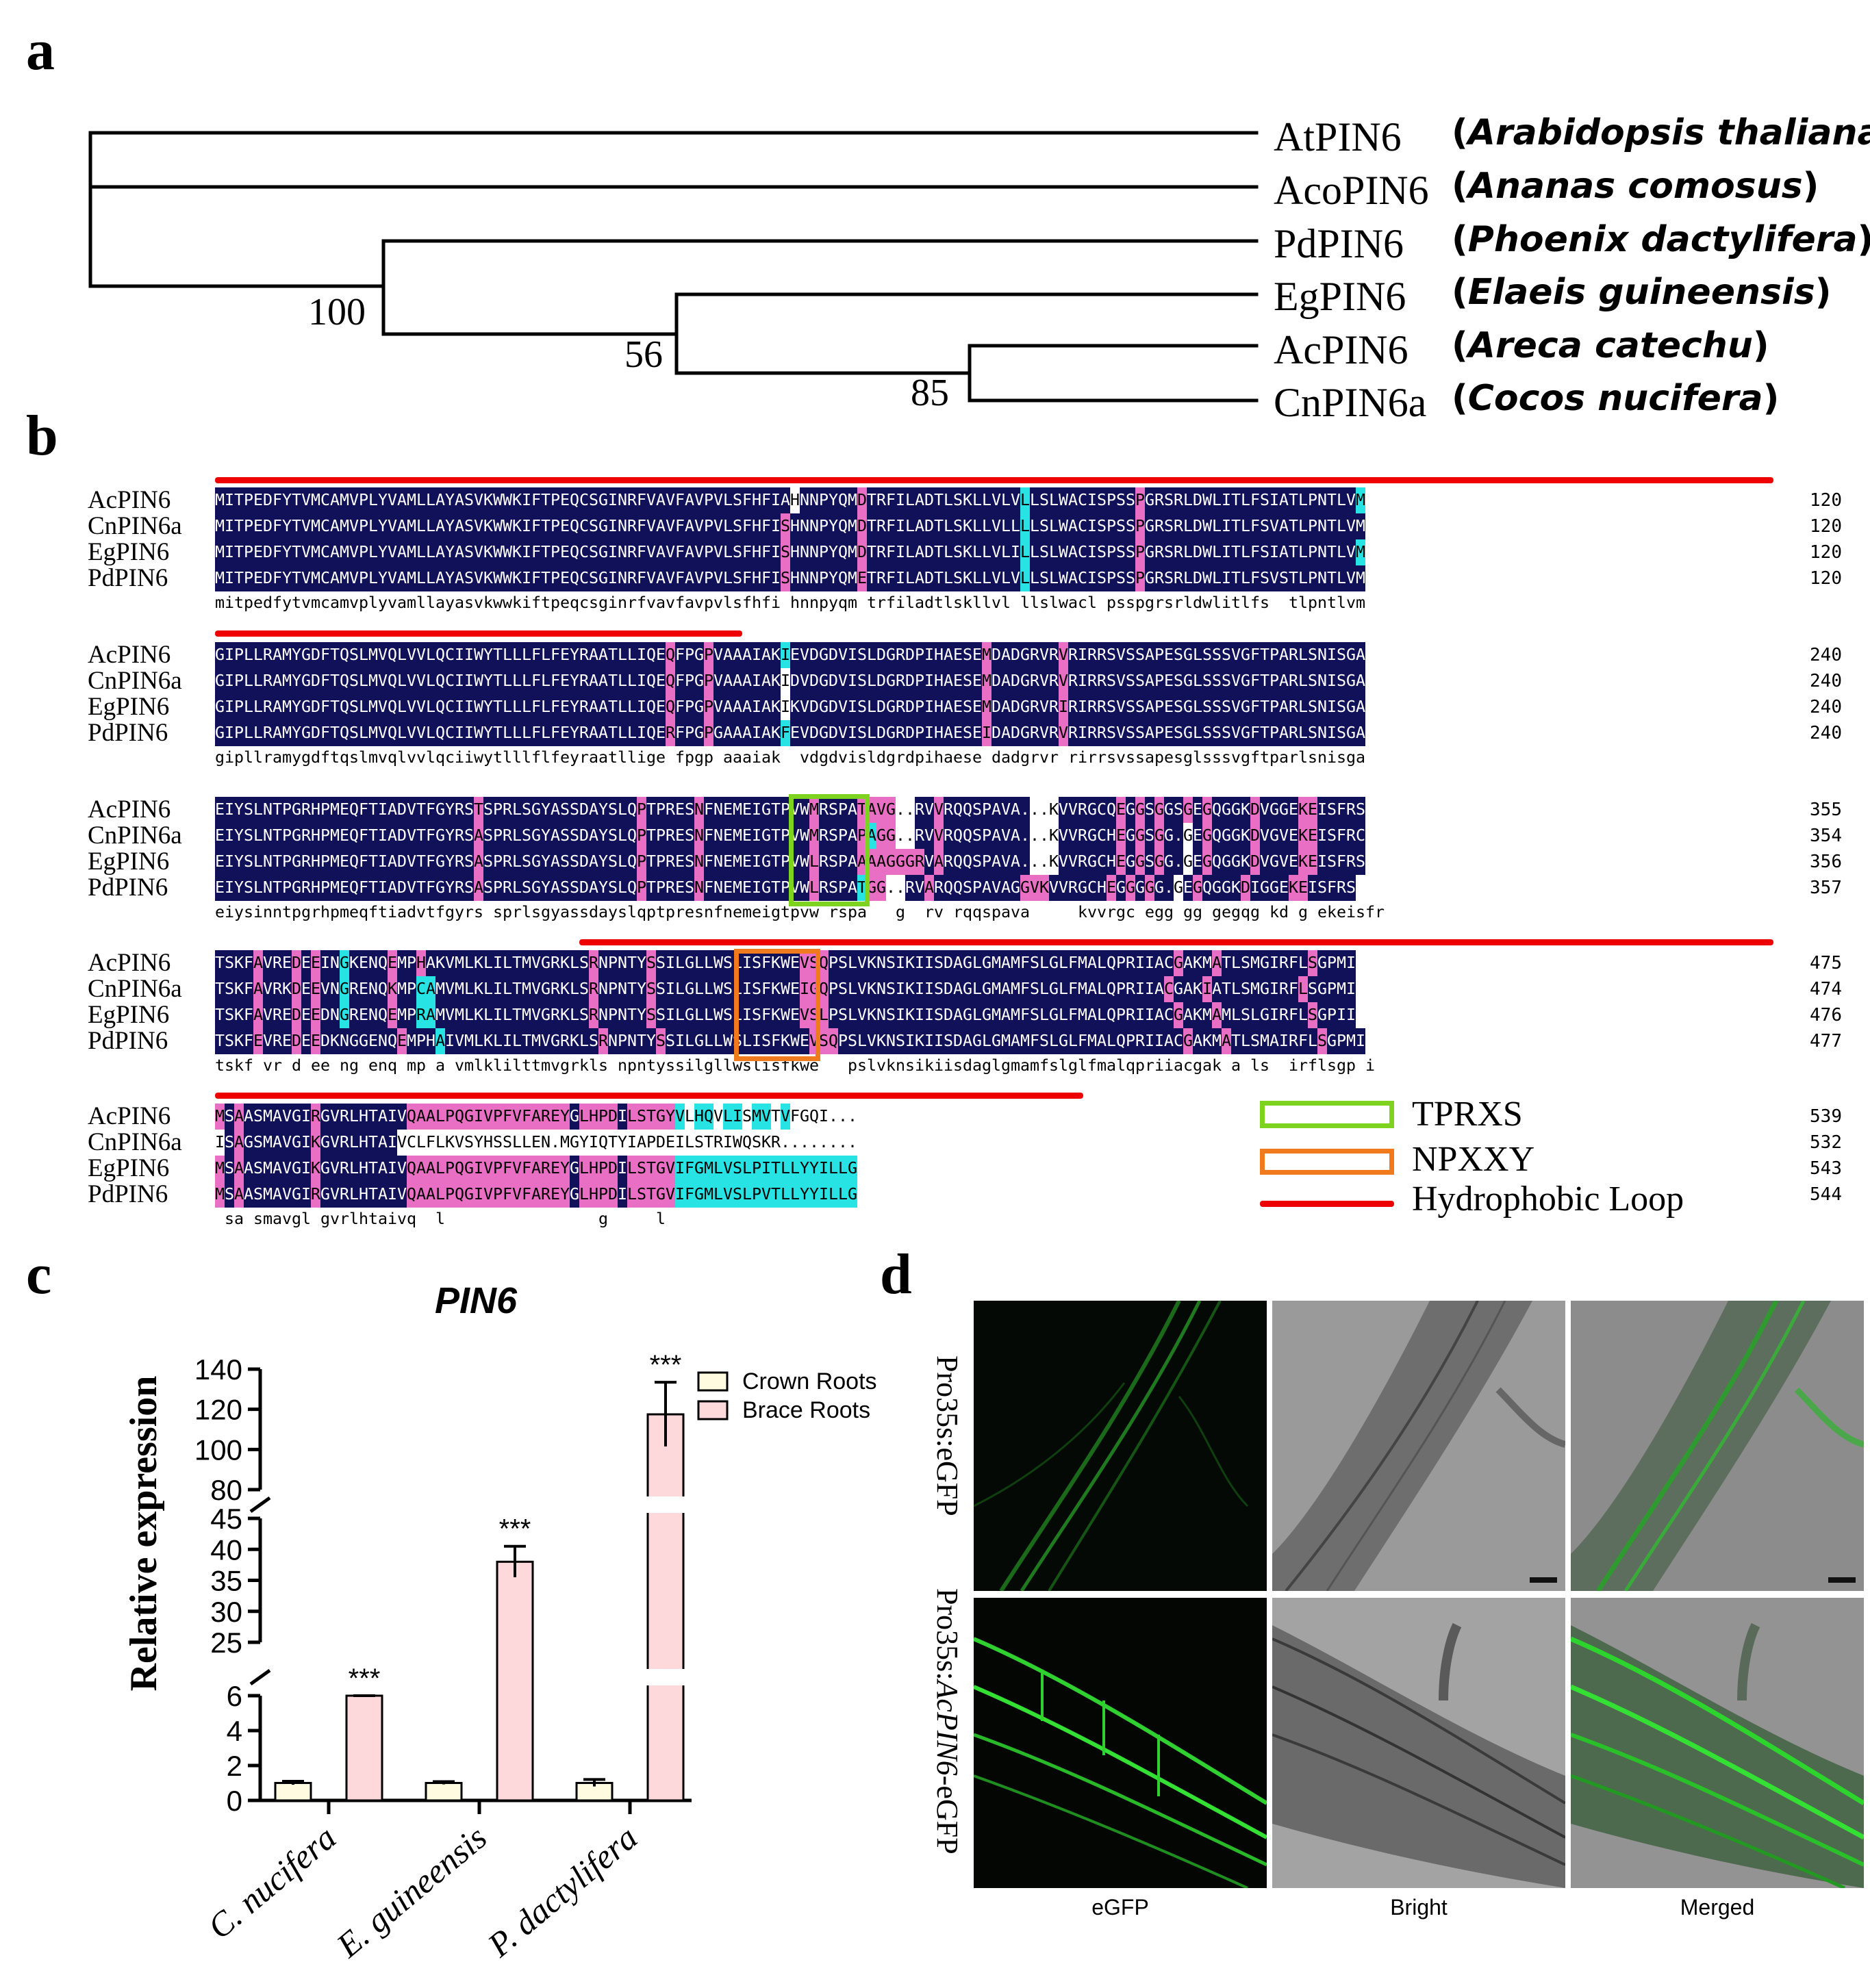  I want to click on npxxy-legend-swatch, so click(1327, 1162).